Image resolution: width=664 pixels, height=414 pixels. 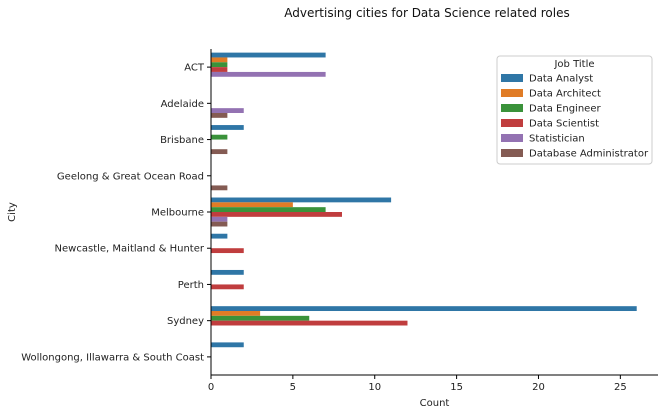 What do you see at coordinates (374, 387) in the screenshot?
I see `x-tick-label: 10` at bounding box center [374, 387].